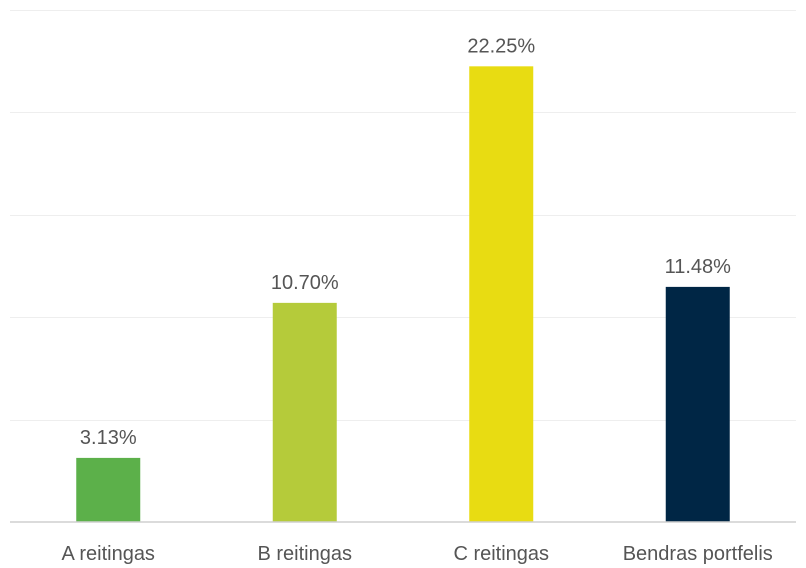  Describe the element at coordinates (501, 554) in the screenshot. I see `category-label-3: C reitingas` at that location.